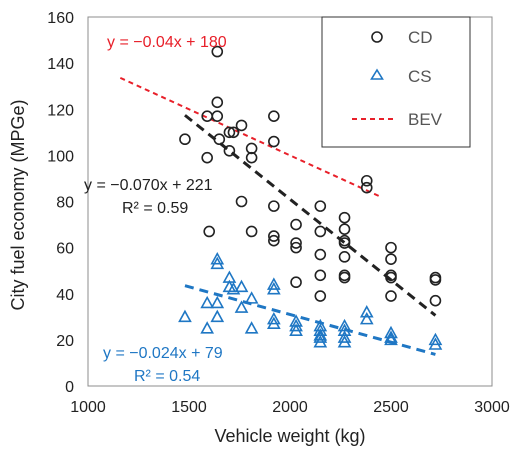 This screenshot has width=520, height=451. What do you see at coordinates (69, 387) in the screenshot?
I see `y-tick-label: 0` at bounding box center [69, 387].